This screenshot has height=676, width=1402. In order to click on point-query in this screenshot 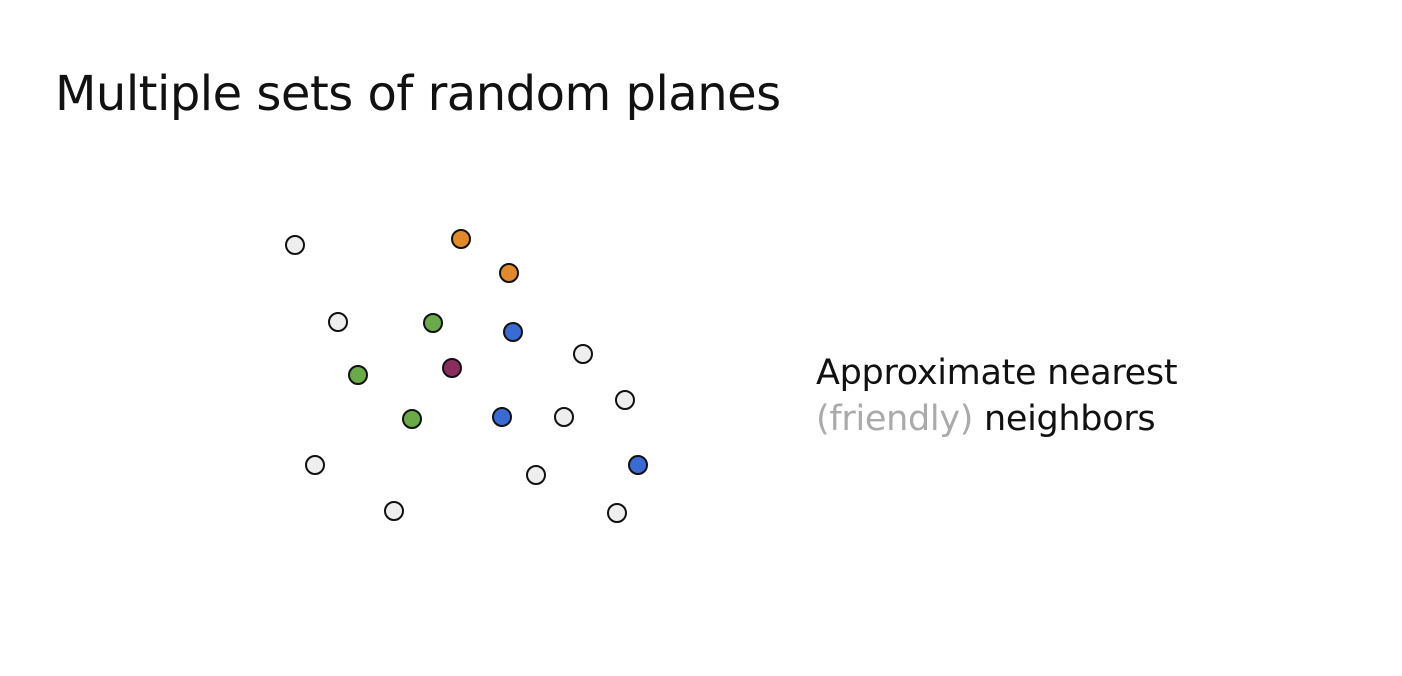, I will do `click(452, 368)`.